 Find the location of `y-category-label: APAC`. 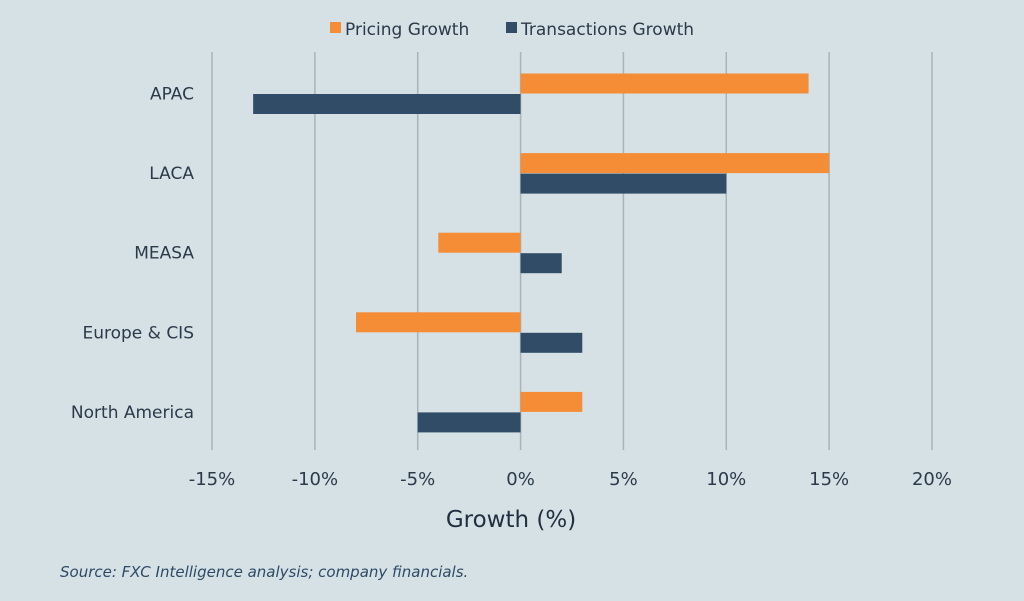

y-category-label: APAC is located at coordinates (172, 95).